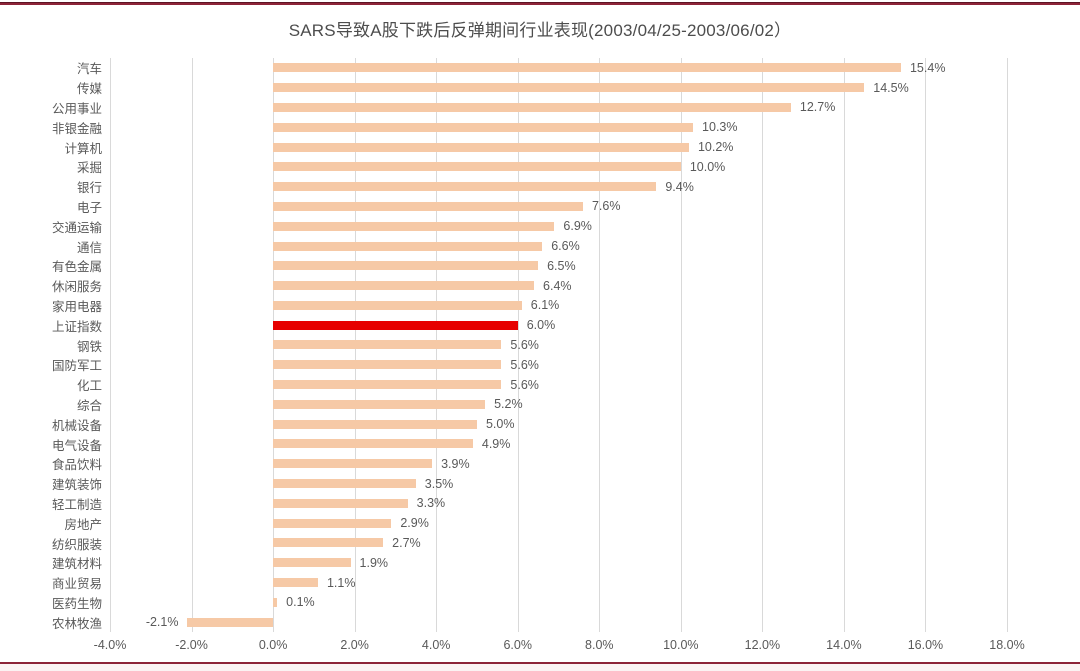 This screenshot has height=671, width=1080. I want to click on x-tick-label: -4.0%, so click(110, 645).